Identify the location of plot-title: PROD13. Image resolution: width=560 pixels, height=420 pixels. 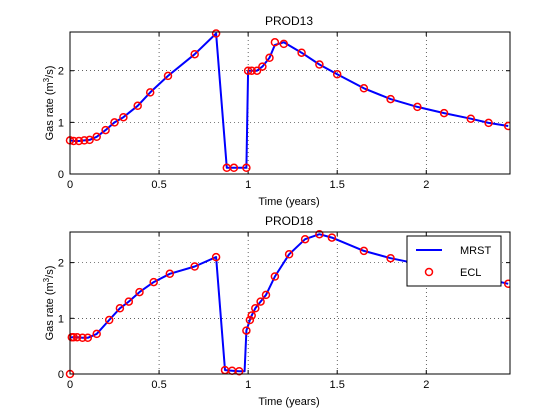
(289, 21).